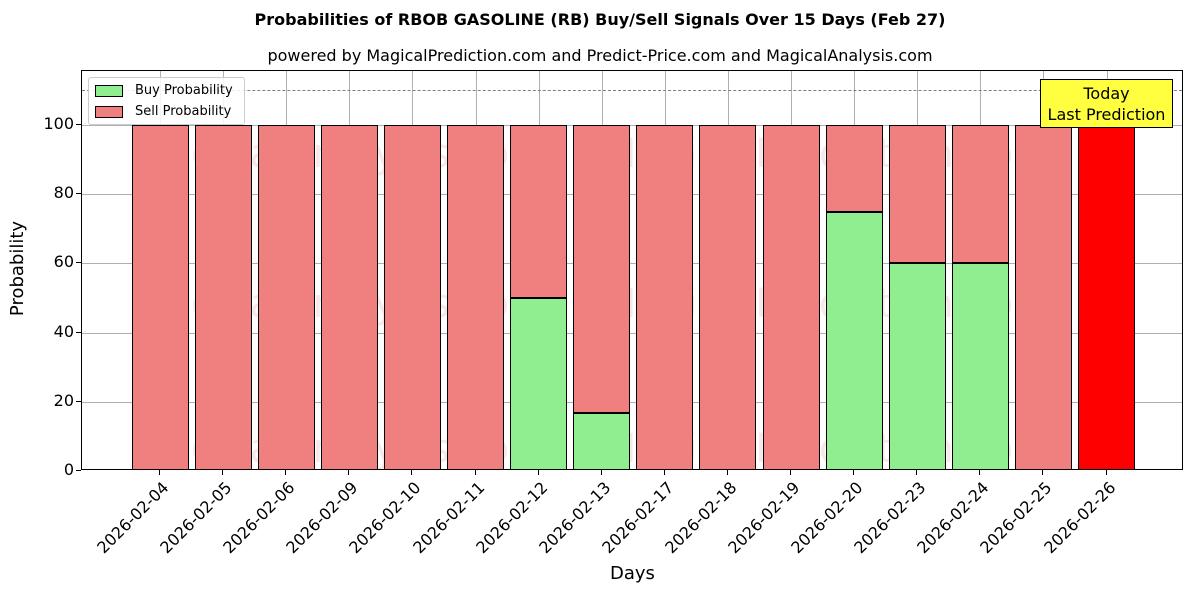 This screenshot has width=1200, height=600. Describe the element at coordinates (63, 331) in the screenshot. I see `y-tick-label: 40` at that location.